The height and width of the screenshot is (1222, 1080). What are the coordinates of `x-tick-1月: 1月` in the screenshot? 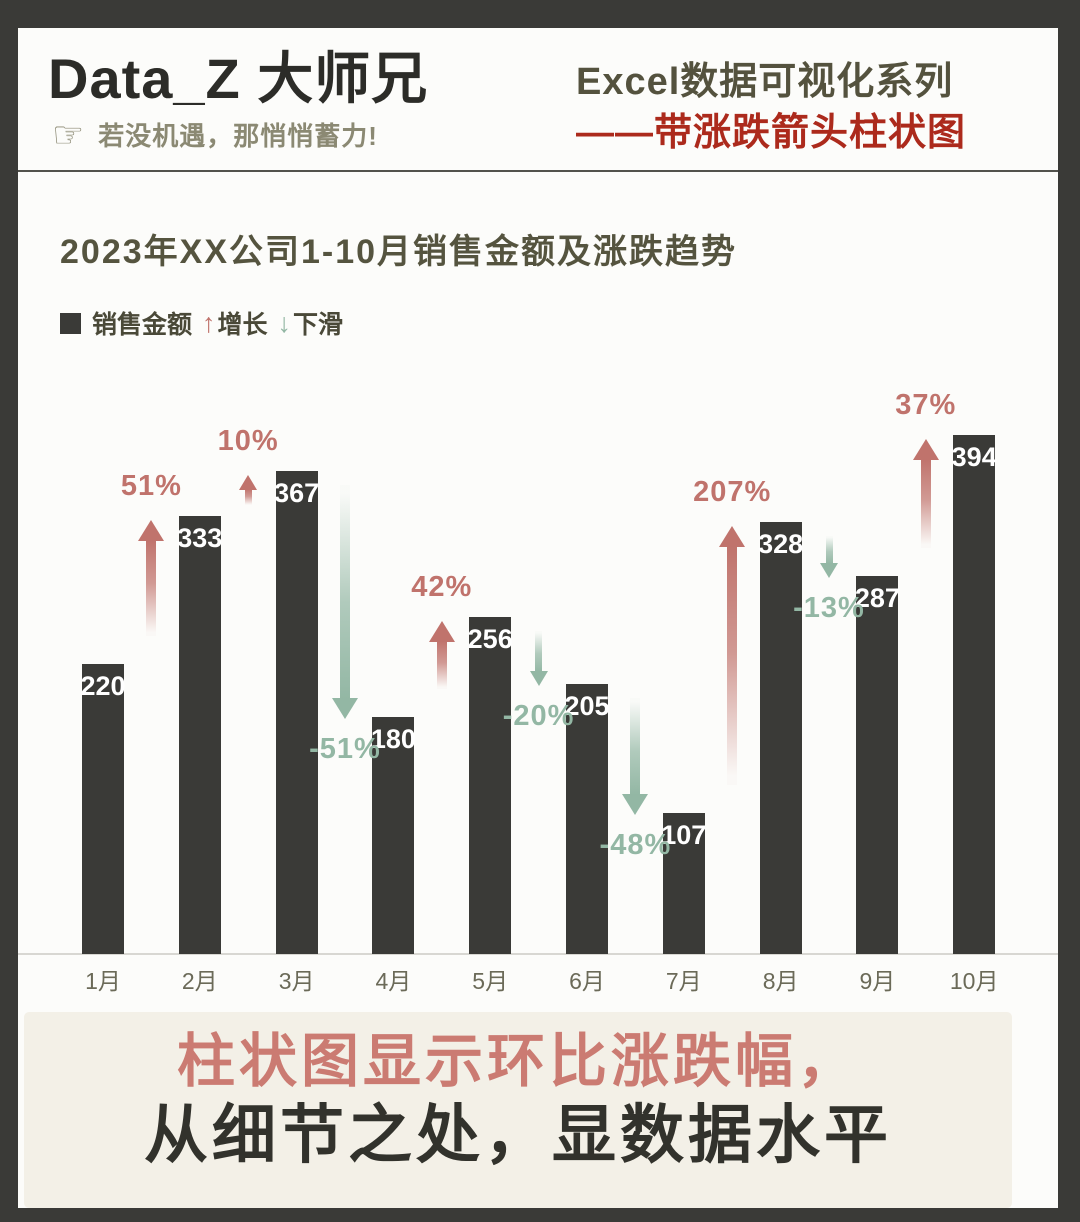 It's located at (103, 981).